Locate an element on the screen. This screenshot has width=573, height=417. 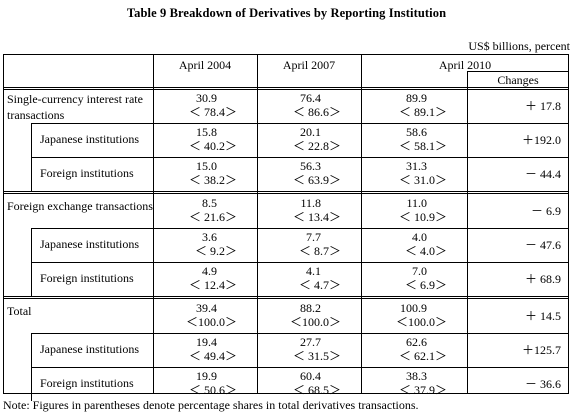
table-border-left is located at coordinates (3, 224).